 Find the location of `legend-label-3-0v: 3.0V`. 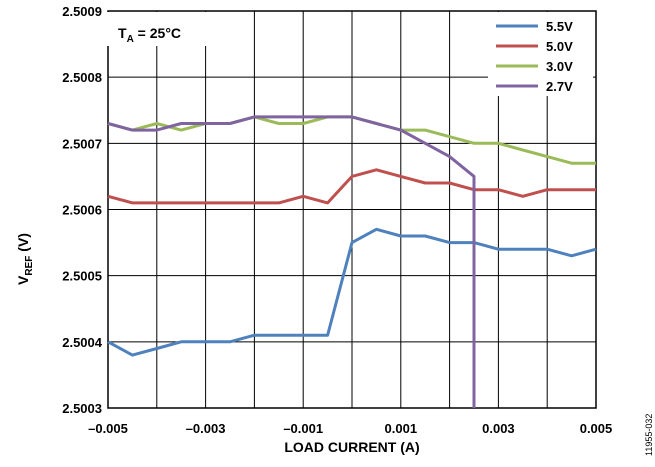

legend-label-3-0v: 3.0V is located at coordinates (559, 66).